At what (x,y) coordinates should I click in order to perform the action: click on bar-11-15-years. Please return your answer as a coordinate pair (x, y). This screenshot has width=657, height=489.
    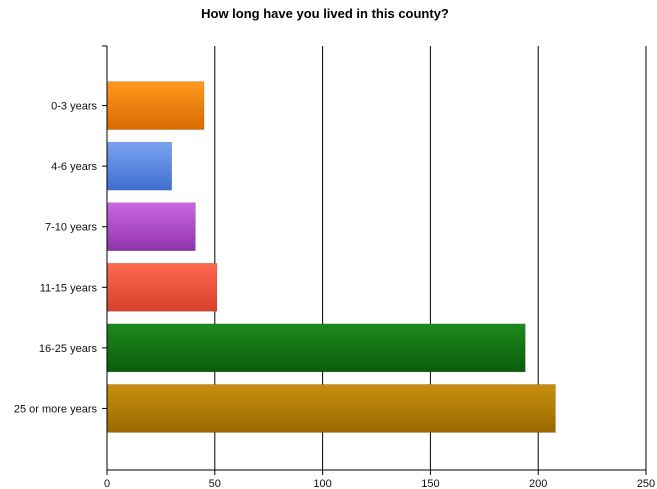
    Looking at the image, I should click on (162, 287).